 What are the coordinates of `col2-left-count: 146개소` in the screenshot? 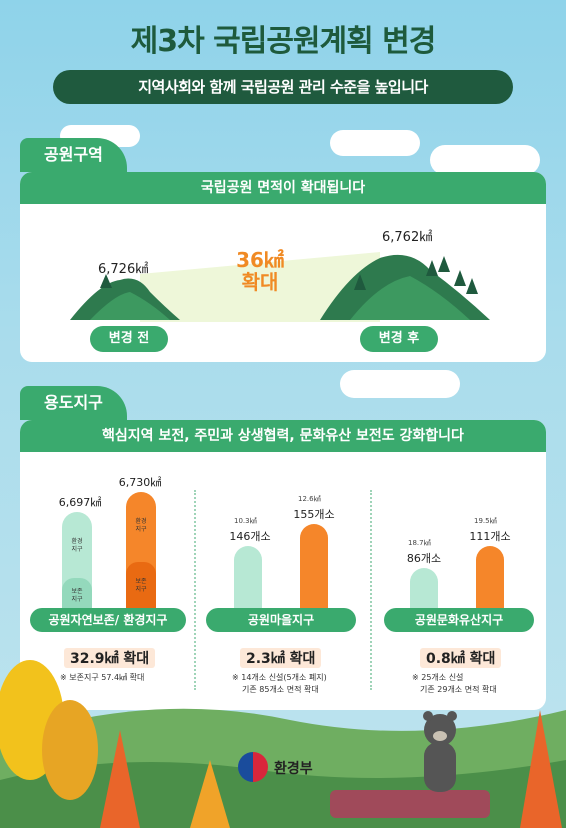 It's located at (250, 536).